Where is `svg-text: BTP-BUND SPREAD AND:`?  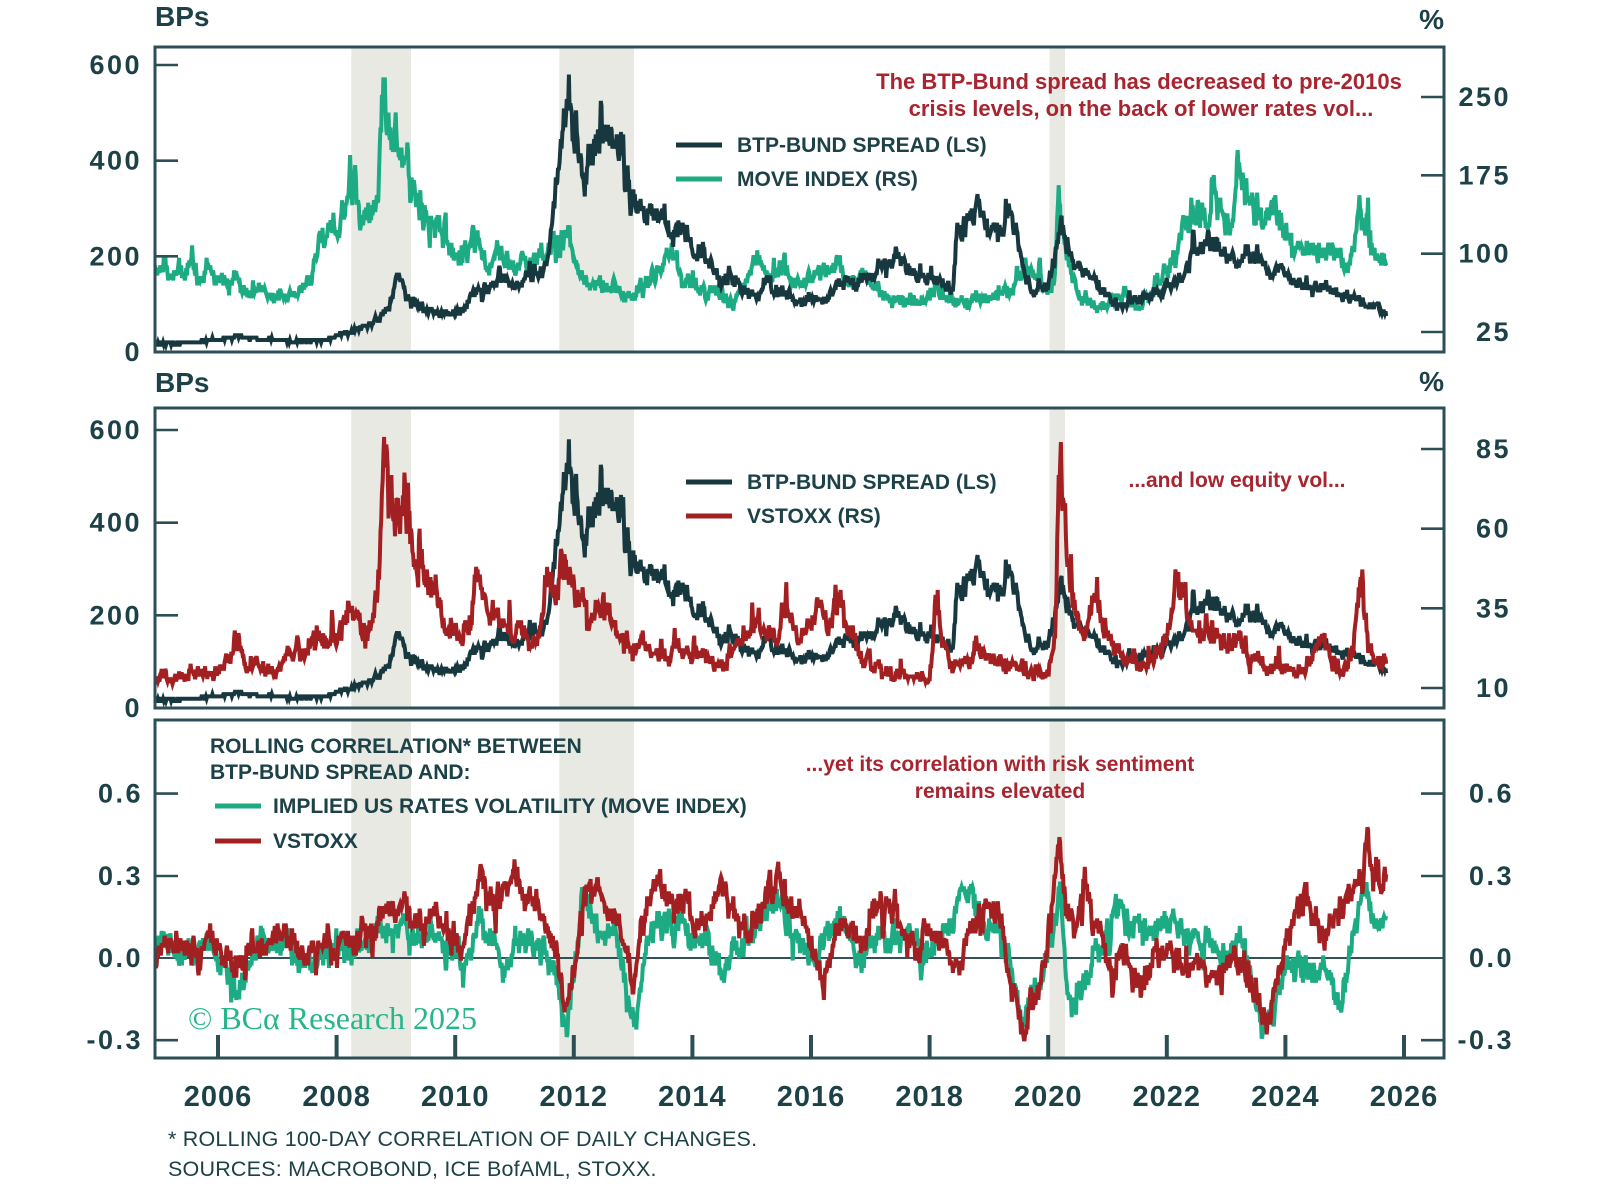
svg-text: BTP-BUND SPREAD AND: is located at coordinates (340, 772).